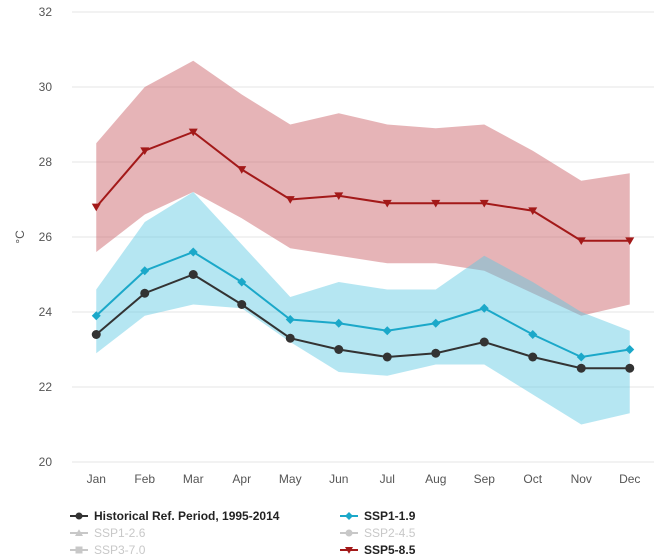  I want to click on y-tick-label: 22, so click(46, 387).